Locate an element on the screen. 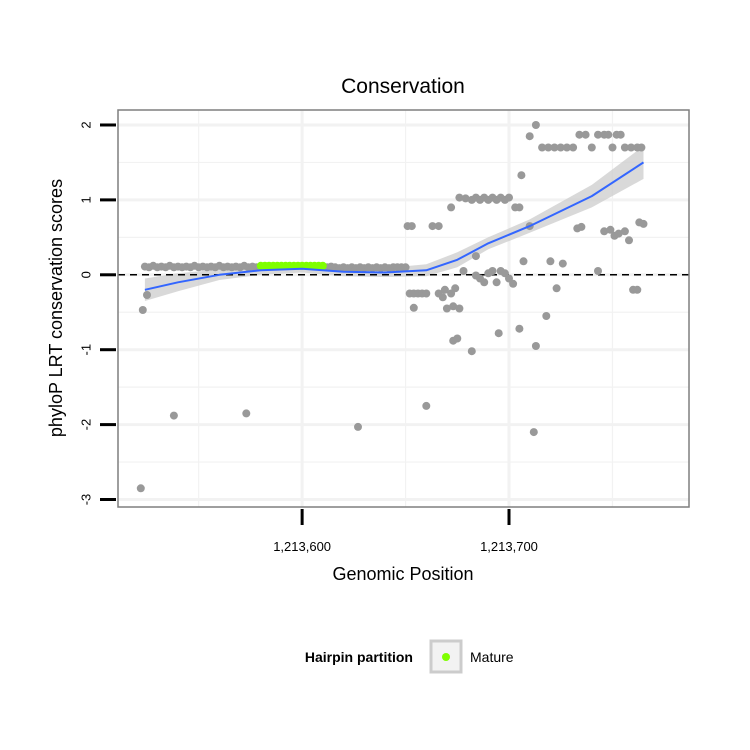 Image resolution: width=750 pixels, height=750 pixels. x-axis-title: Genomic Position is located at coordinates (402, 574).